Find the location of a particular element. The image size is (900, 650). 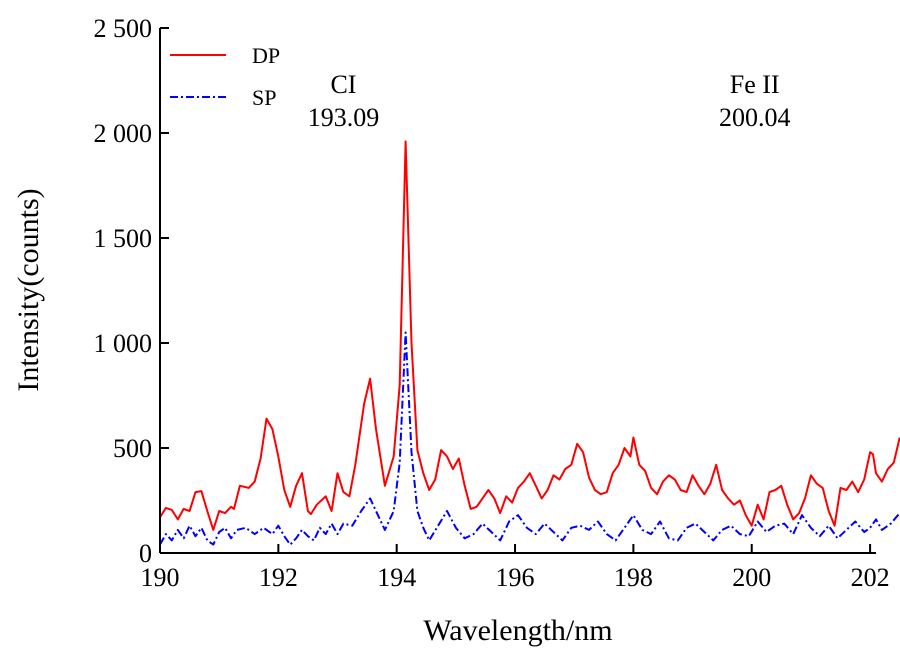

x-tick-label: 192 is located at coordinates (278, 577).